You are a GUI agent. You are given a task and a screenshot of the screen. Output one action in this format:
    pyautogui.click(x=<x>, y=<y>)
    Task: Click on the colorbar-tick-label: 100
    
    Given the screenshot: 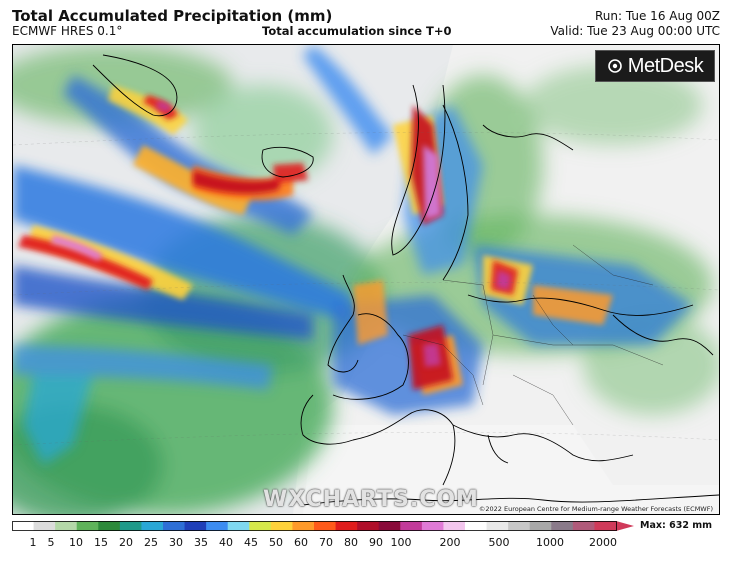 What is the action you would take?
    pyautogui.click(x=401, y=542)
    